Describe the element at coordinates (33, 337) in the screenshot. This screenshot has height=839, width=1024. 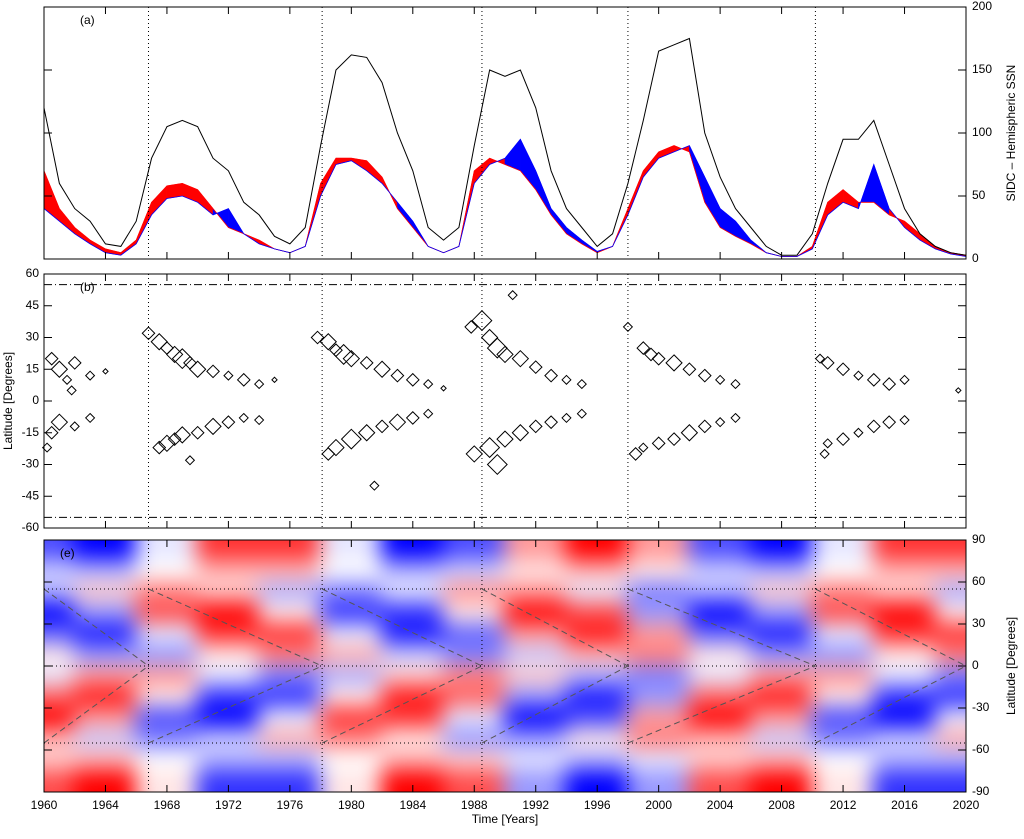
I see `y-tick-label: 30` at that location.